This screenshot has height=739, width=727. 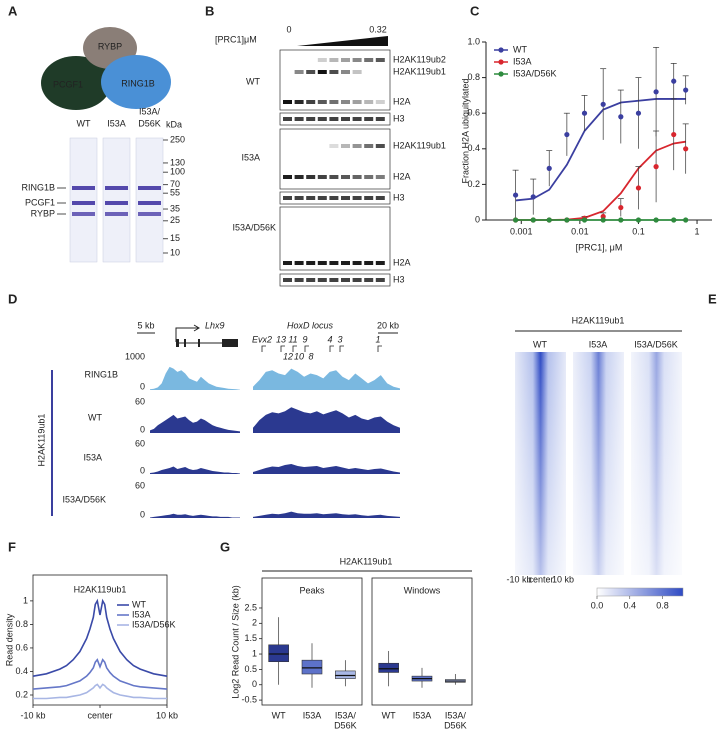 What do you see at coordinates (310, 325) in the screenshot?
I see `locus-label: HoxD locus` at bounding box center [310, 325].